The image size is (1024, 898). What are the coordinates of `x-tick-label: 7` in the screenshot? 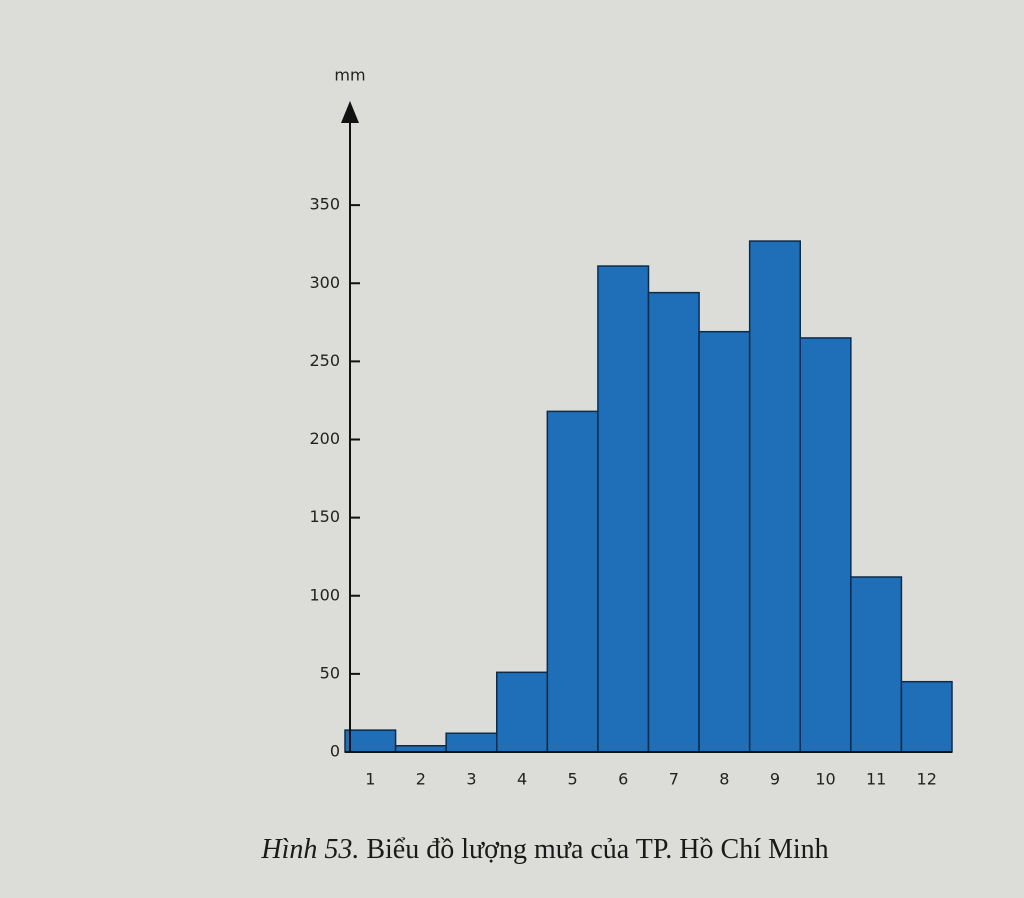 It's located at (674, 779).